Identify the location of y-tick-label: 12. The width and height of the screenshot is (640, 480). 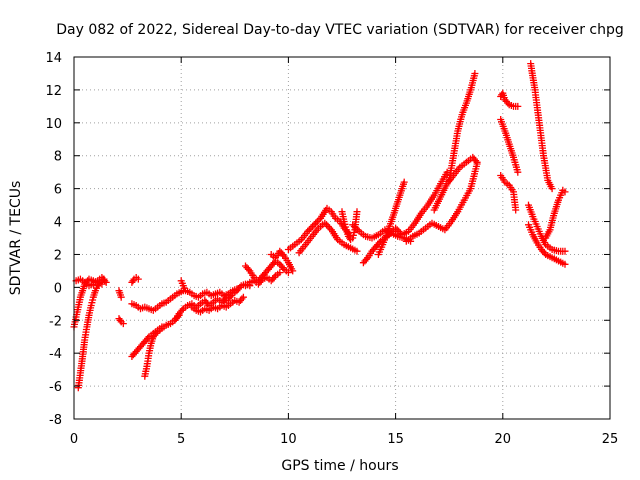
(53, 91).